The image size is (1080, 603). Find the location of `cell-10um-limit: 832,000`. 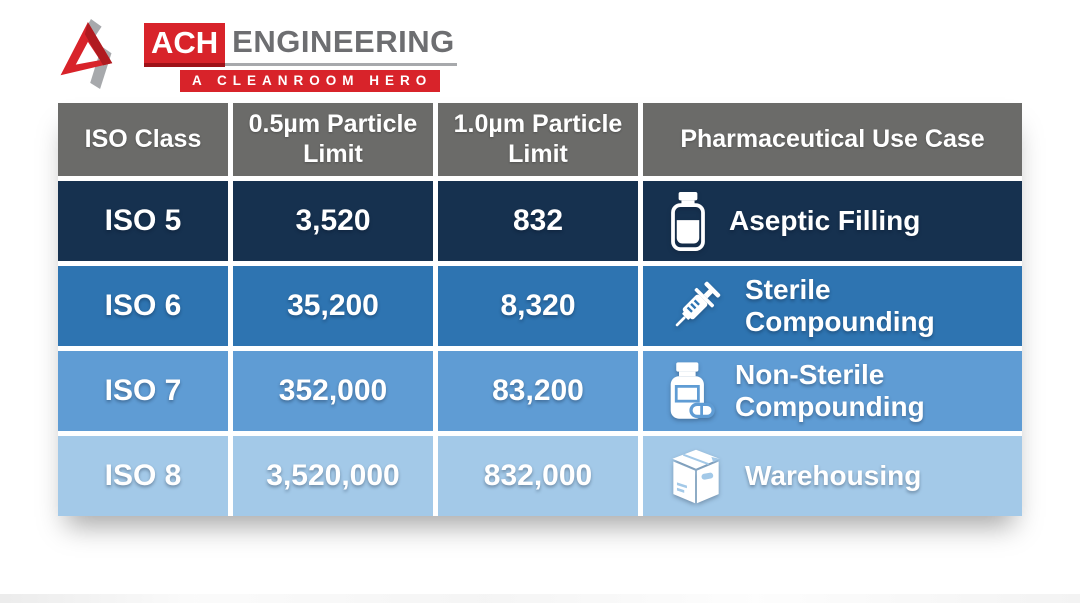

cell-10um-limit: 832,000 is located at coordinates (538, 476).